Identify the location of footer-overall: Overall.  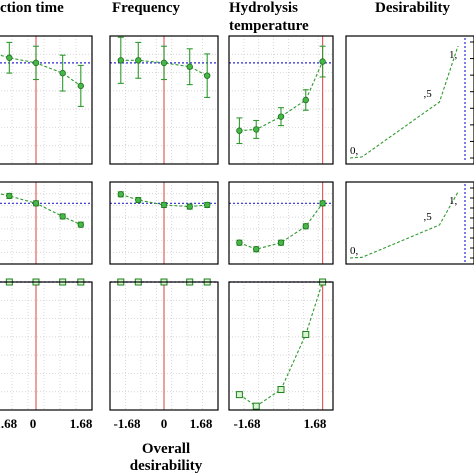
(166, 449).